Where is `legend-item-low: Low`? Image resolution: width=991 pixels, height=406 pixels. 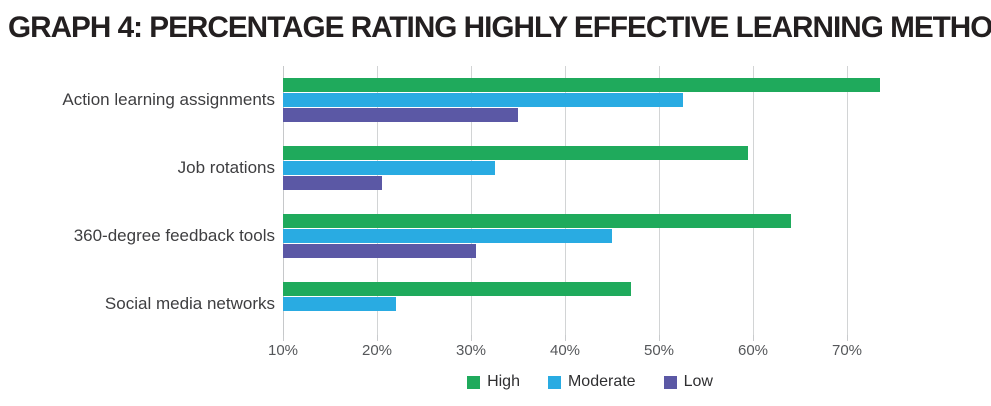
legend-item-low: Low is located at coordinates (688, 381).